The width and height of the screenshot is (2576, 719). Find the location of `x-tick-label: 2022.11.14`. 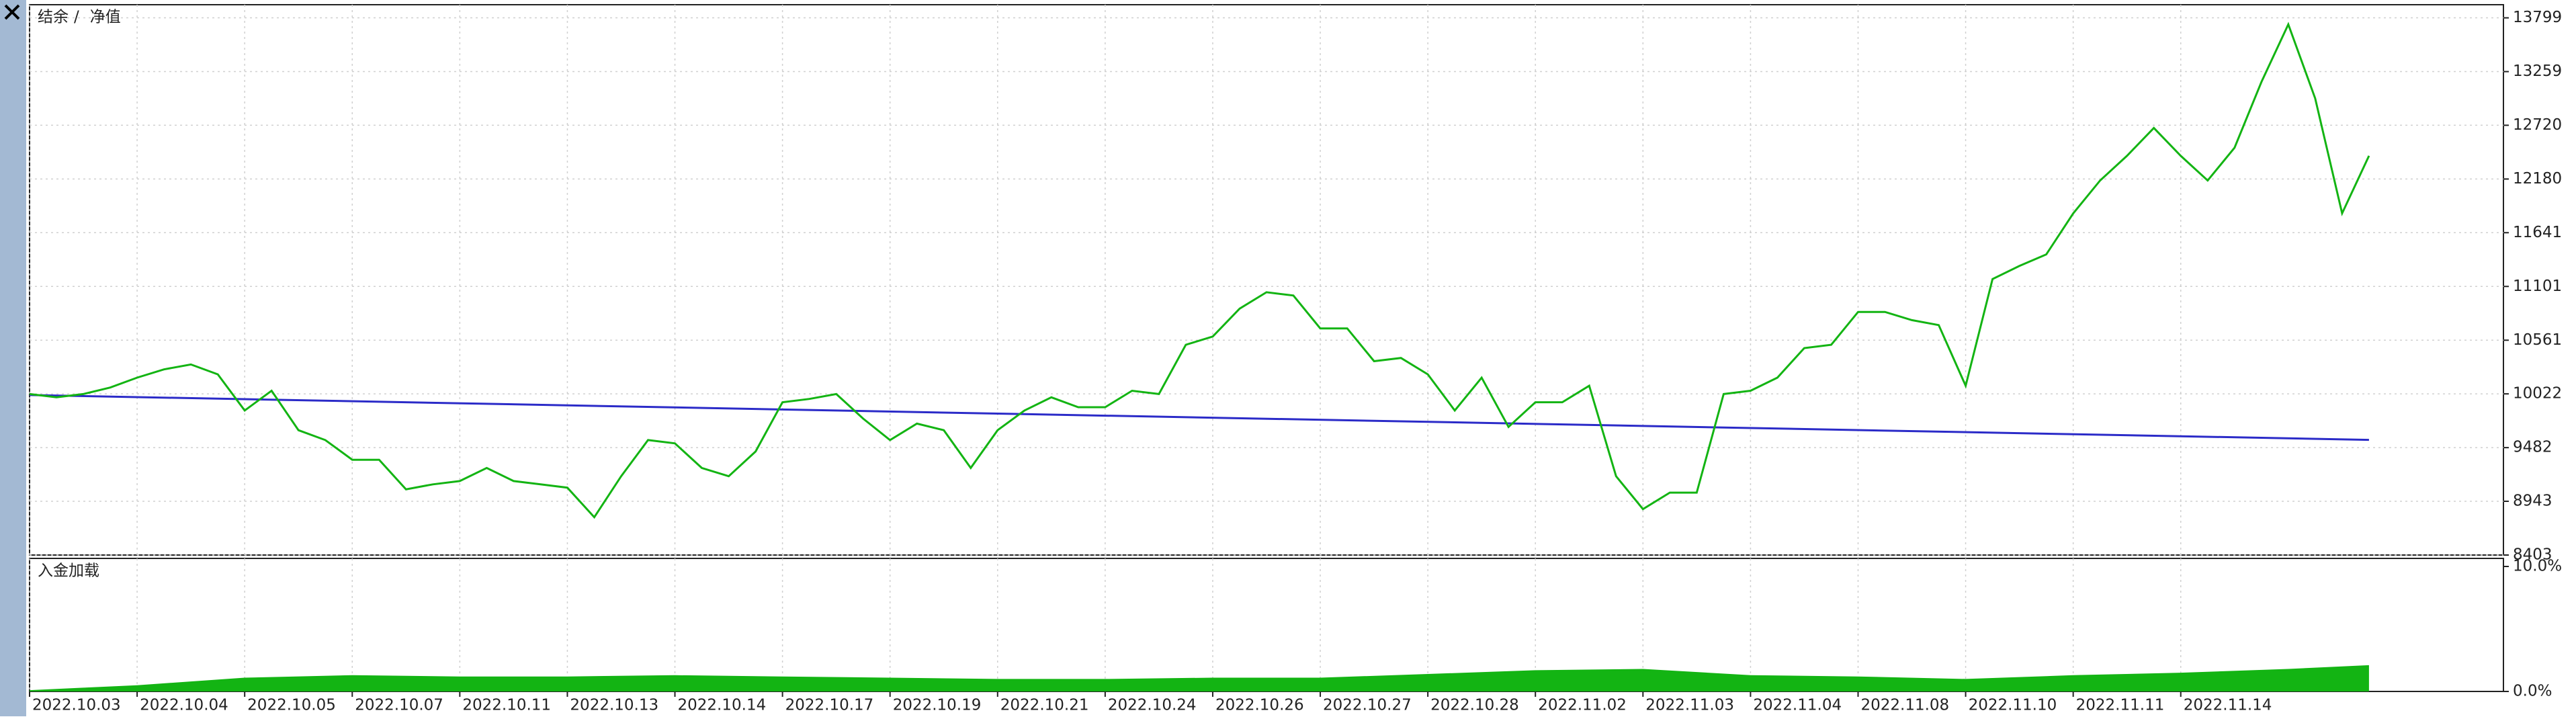

x-tick-label: 2022.11.14 is located at coordinates (2228, 705).